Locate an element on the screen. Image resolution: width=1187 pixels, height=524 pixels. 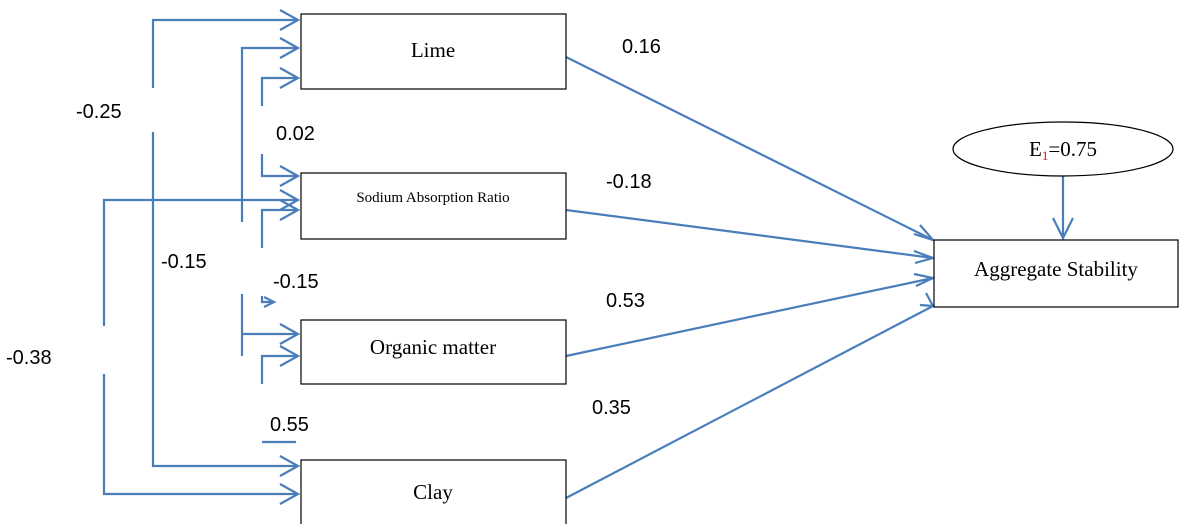
error-prefix: E is located at coordinates (1035, 149).